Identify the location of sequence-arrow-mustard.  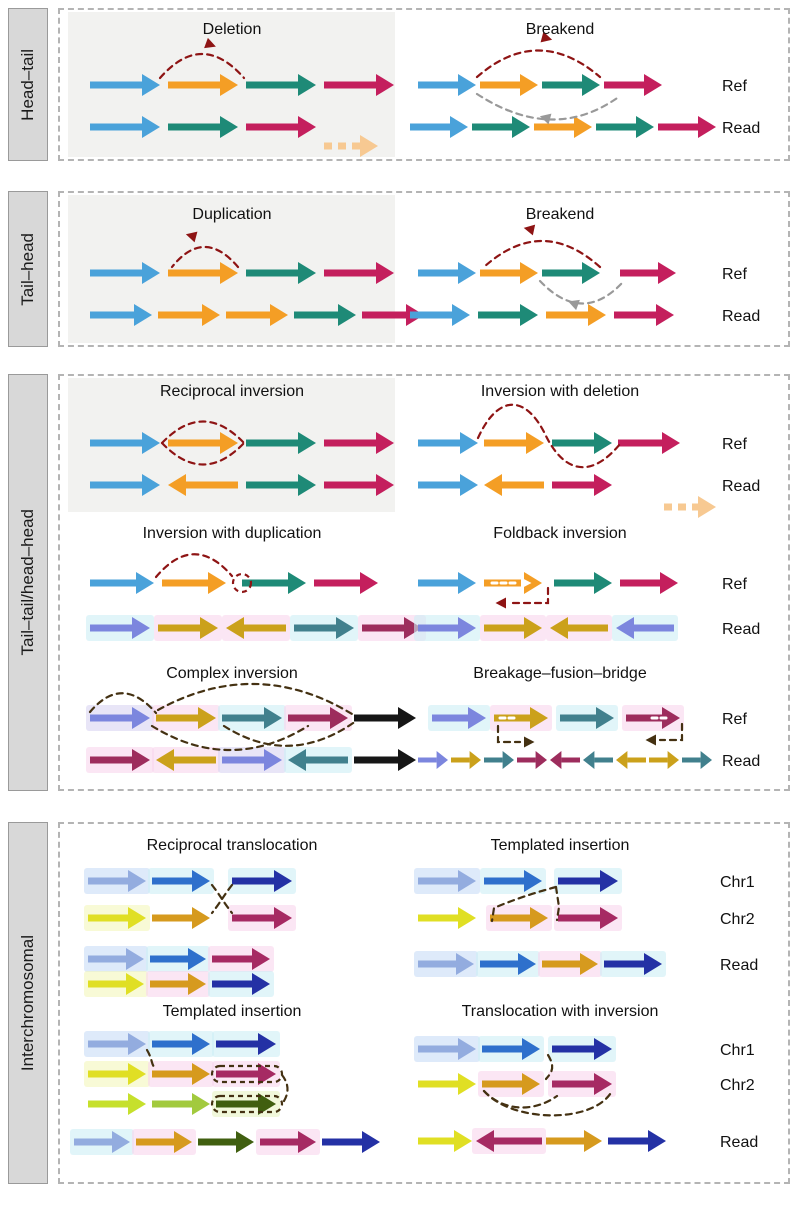
(579, 628).